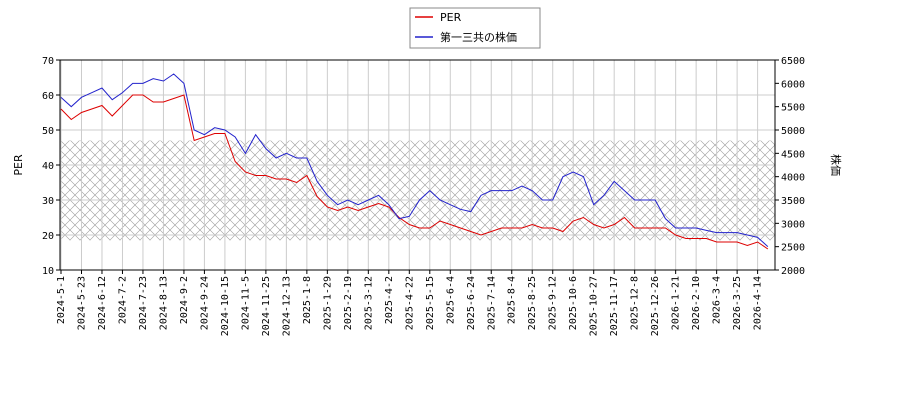  I want to click on legend-label: PER, so click(451, 17).